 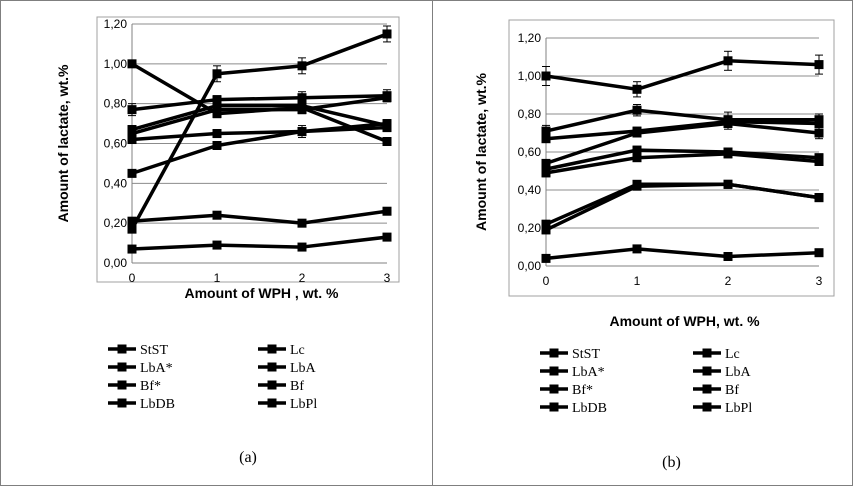 What do you see at coordinates (132, 278) in the screenshot?
I see `x-tick-label: 0` at bounding box center [132, 278].